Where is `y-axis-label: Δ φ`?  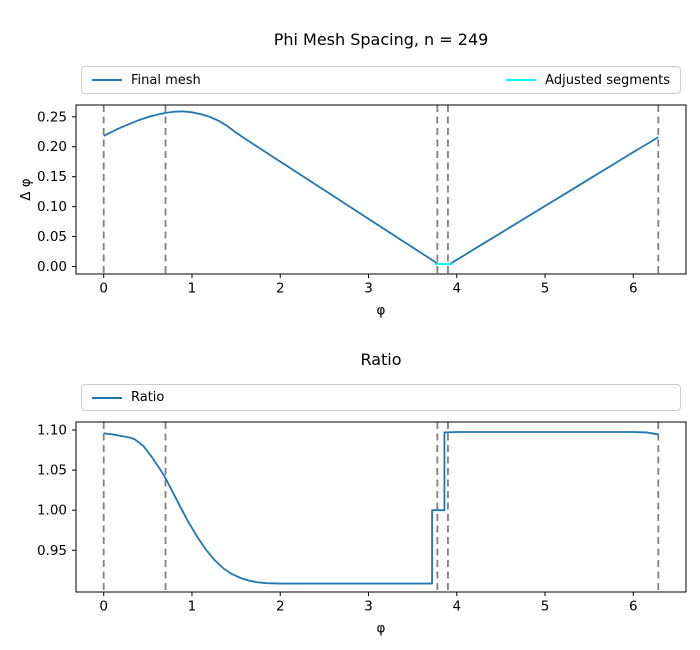
y-axis-label: Δ φ is located at coordinates (26, 189).